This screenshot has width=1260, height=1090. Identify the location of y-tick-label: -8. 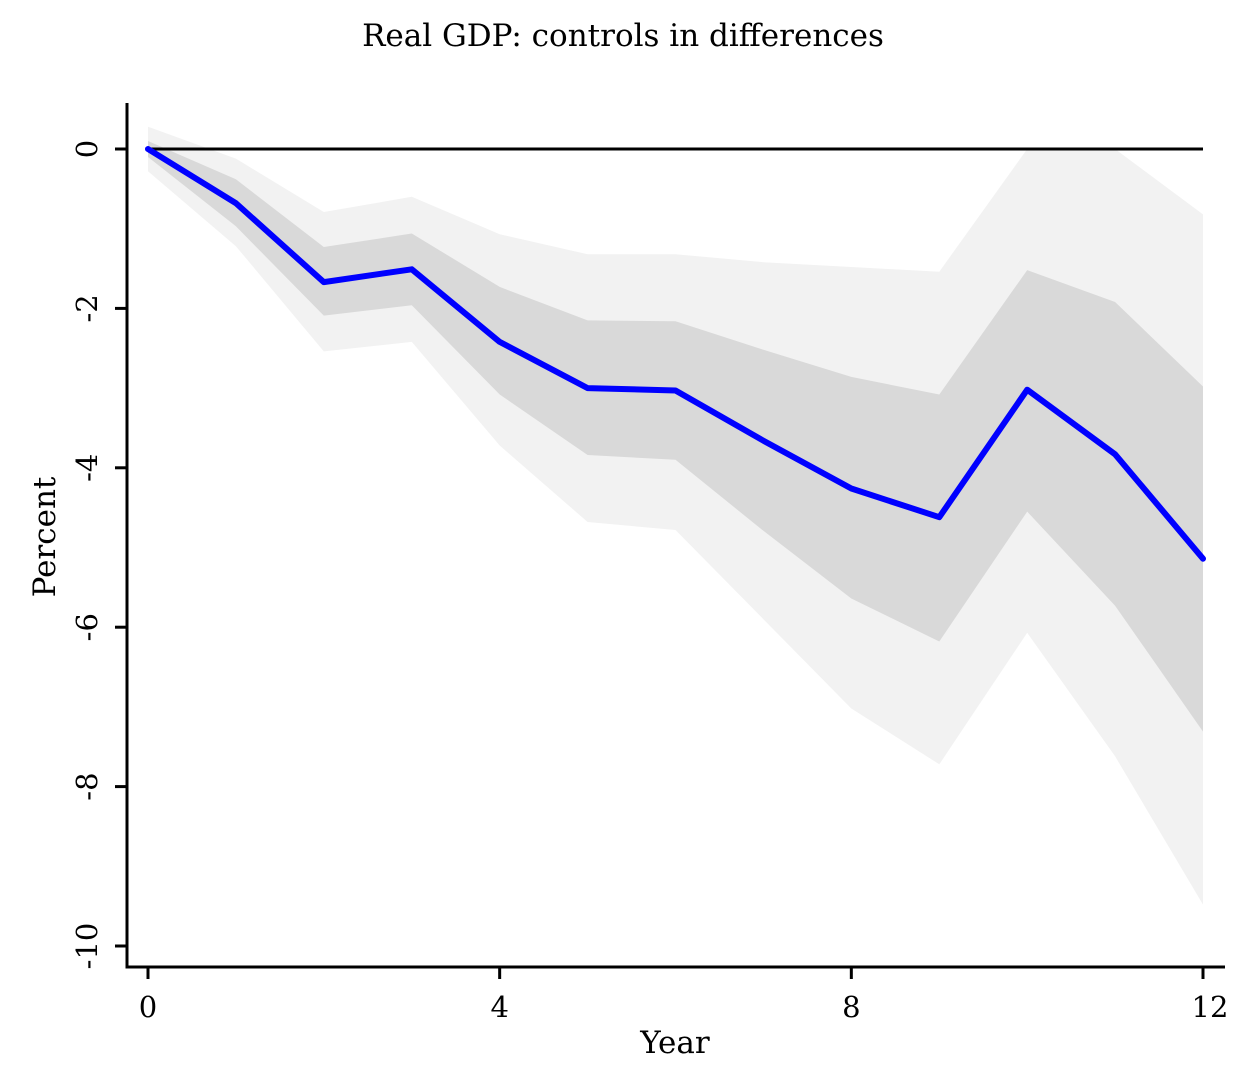
(87, 786).